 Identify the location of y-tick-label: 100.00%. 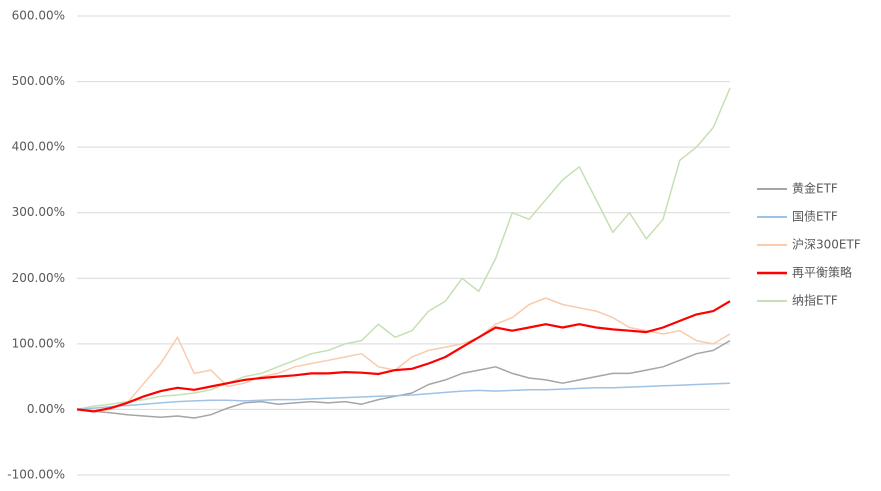
(38, 343).